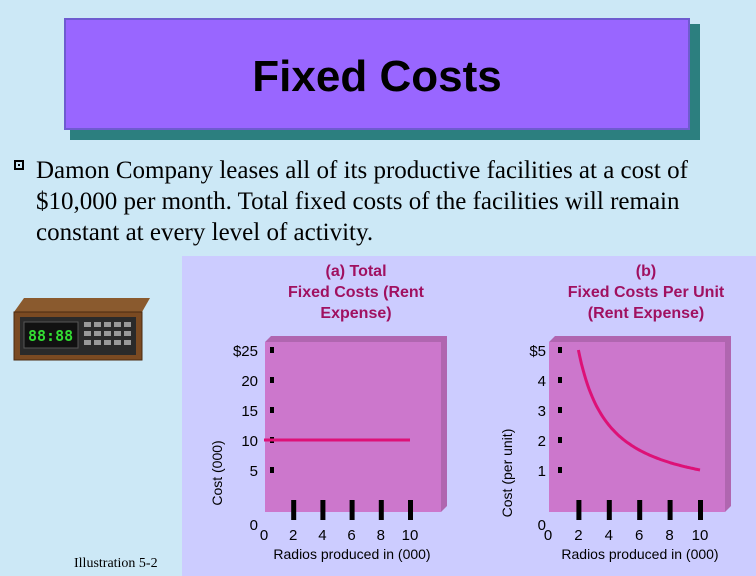 The image size is (756, 576). I want to click on chart-title-line: Fixed Costs (Rent, so click(356, 292).